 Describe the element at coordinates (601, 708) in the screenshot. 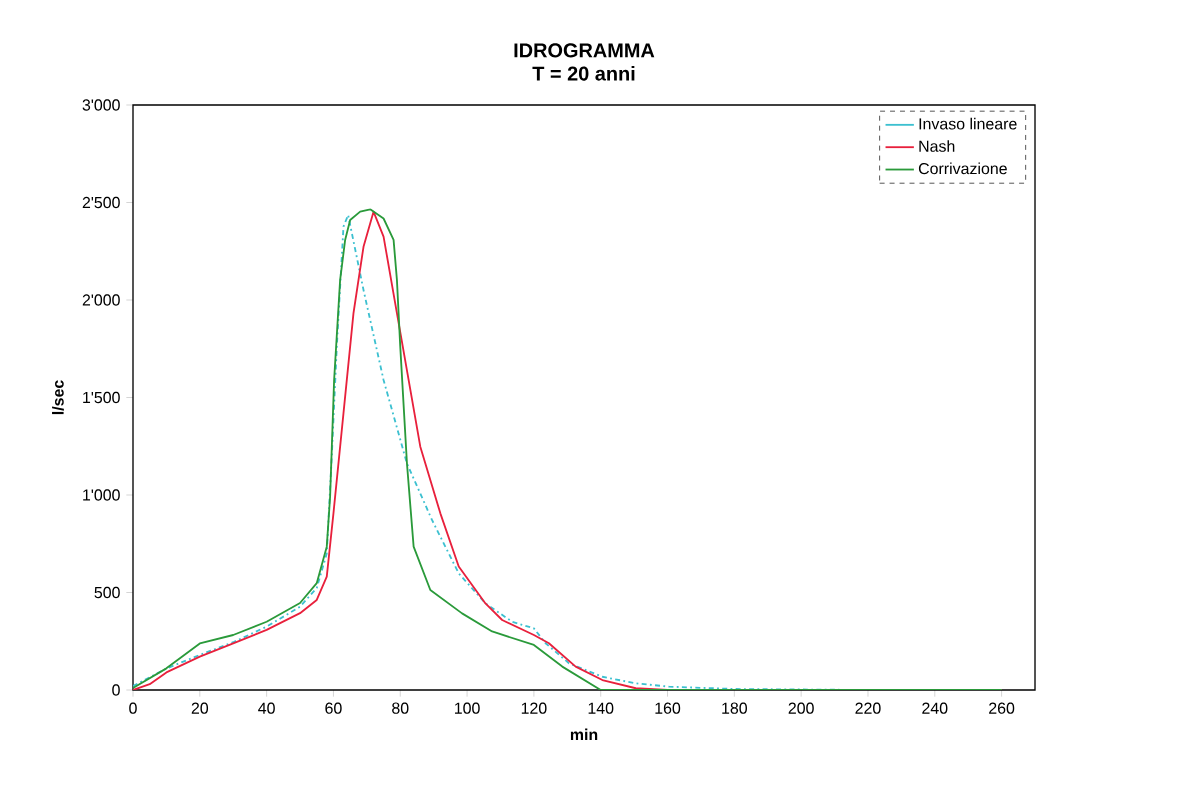

I see `x-tick-label: 140` at that location.